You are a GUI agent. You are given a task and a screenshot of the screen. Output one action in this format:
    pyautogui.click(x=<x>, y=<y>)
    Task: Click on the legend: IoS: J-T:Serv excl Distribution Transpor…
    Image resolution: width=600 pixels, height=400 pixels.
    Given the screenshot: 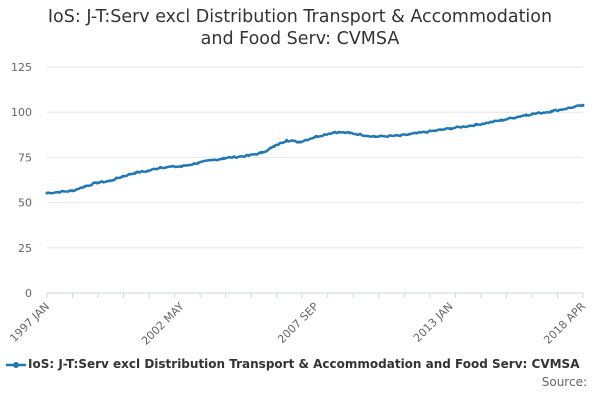 What is the action you would take?
    pyautogui.click(x=300, y=365)
    